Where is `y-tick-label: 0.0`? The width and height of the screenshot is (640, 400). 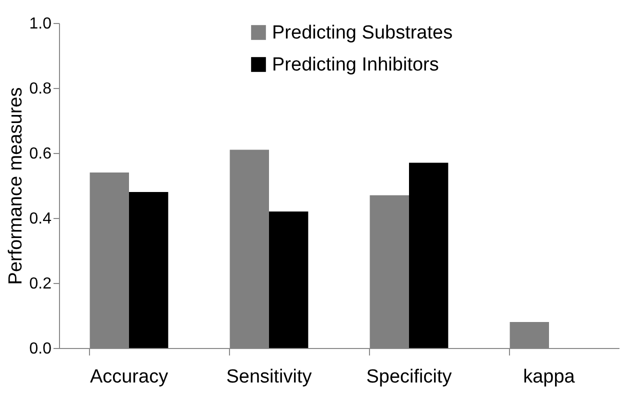 y-tick-label: 0.0 is located at coordinates (40, 349).